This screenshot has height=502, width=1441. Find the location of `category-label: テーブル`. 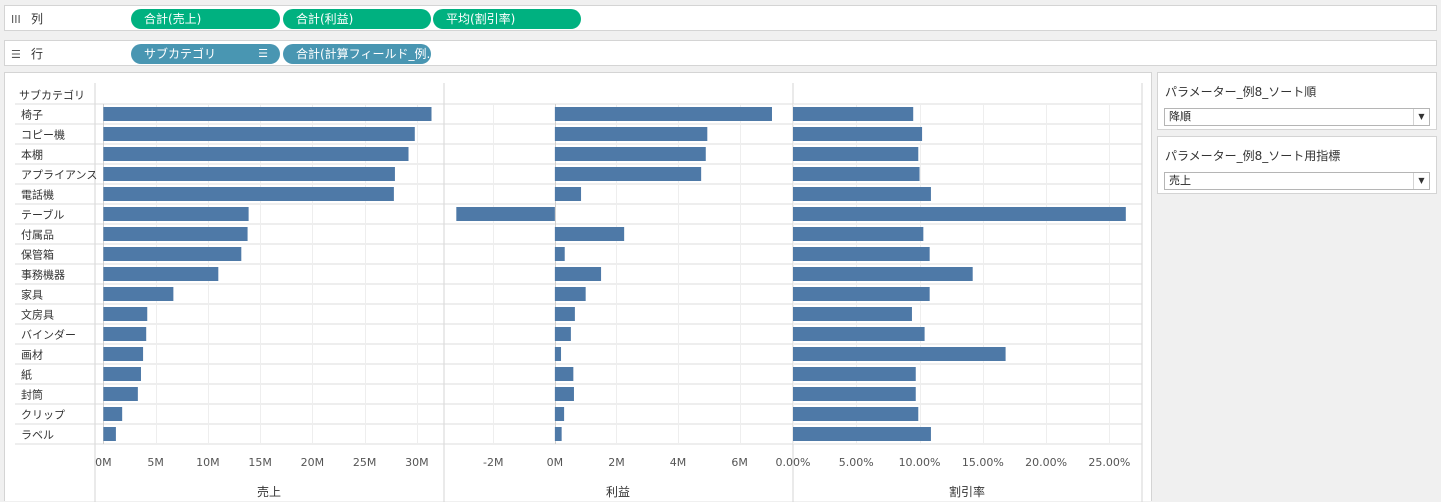

category-label: テーブル is located at coordinates (42, 215).